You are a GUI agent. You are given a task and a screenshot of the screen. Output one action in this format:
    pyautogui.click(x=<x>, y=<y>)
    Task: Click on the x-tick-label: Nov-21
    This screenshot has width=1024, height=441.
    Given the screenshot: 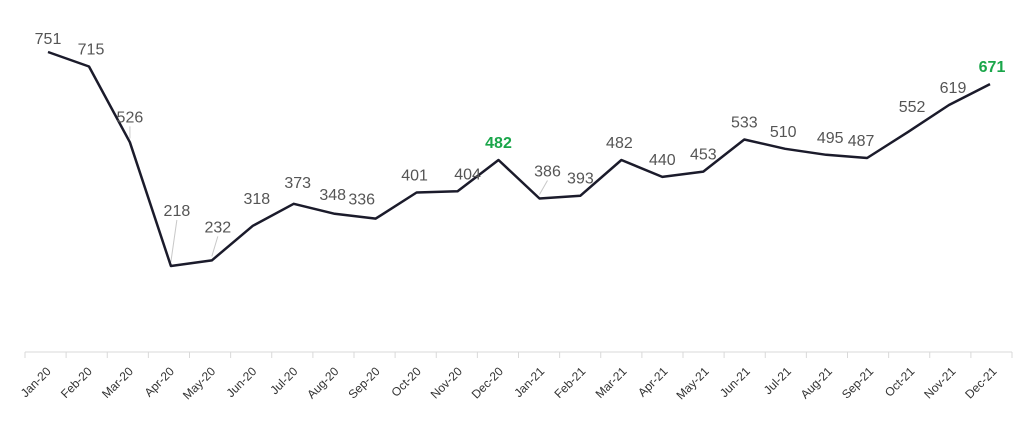 What is the action you would take?
    pyautogui.click(x=939, y=382)
    